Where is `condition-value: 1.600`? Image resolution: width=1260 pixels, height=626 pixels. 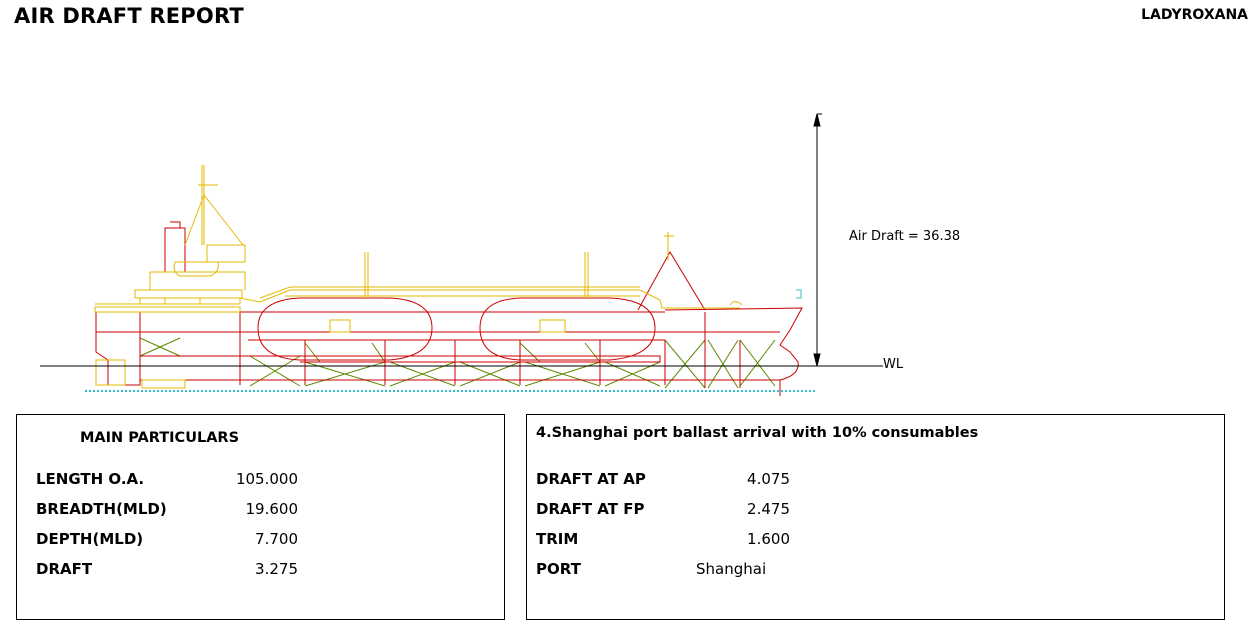 condition-value: 1.600 is located at coordinates (768, 539).